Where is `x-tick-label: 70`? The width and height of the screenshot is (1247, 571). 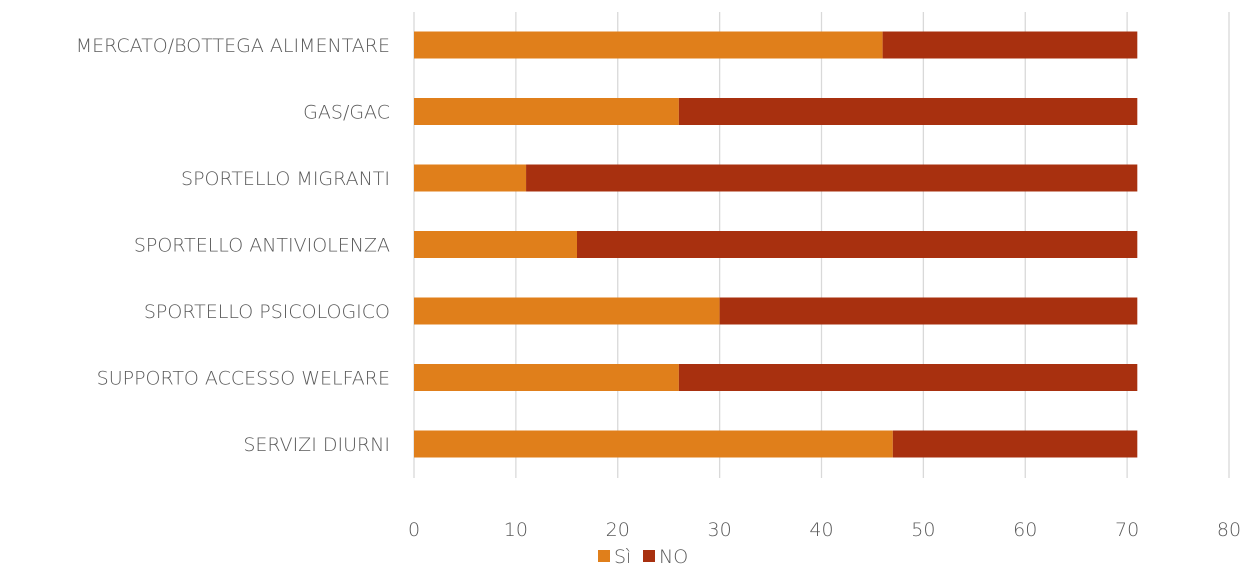 x-tick-label: 70 is located at coordinates (1127, 530).